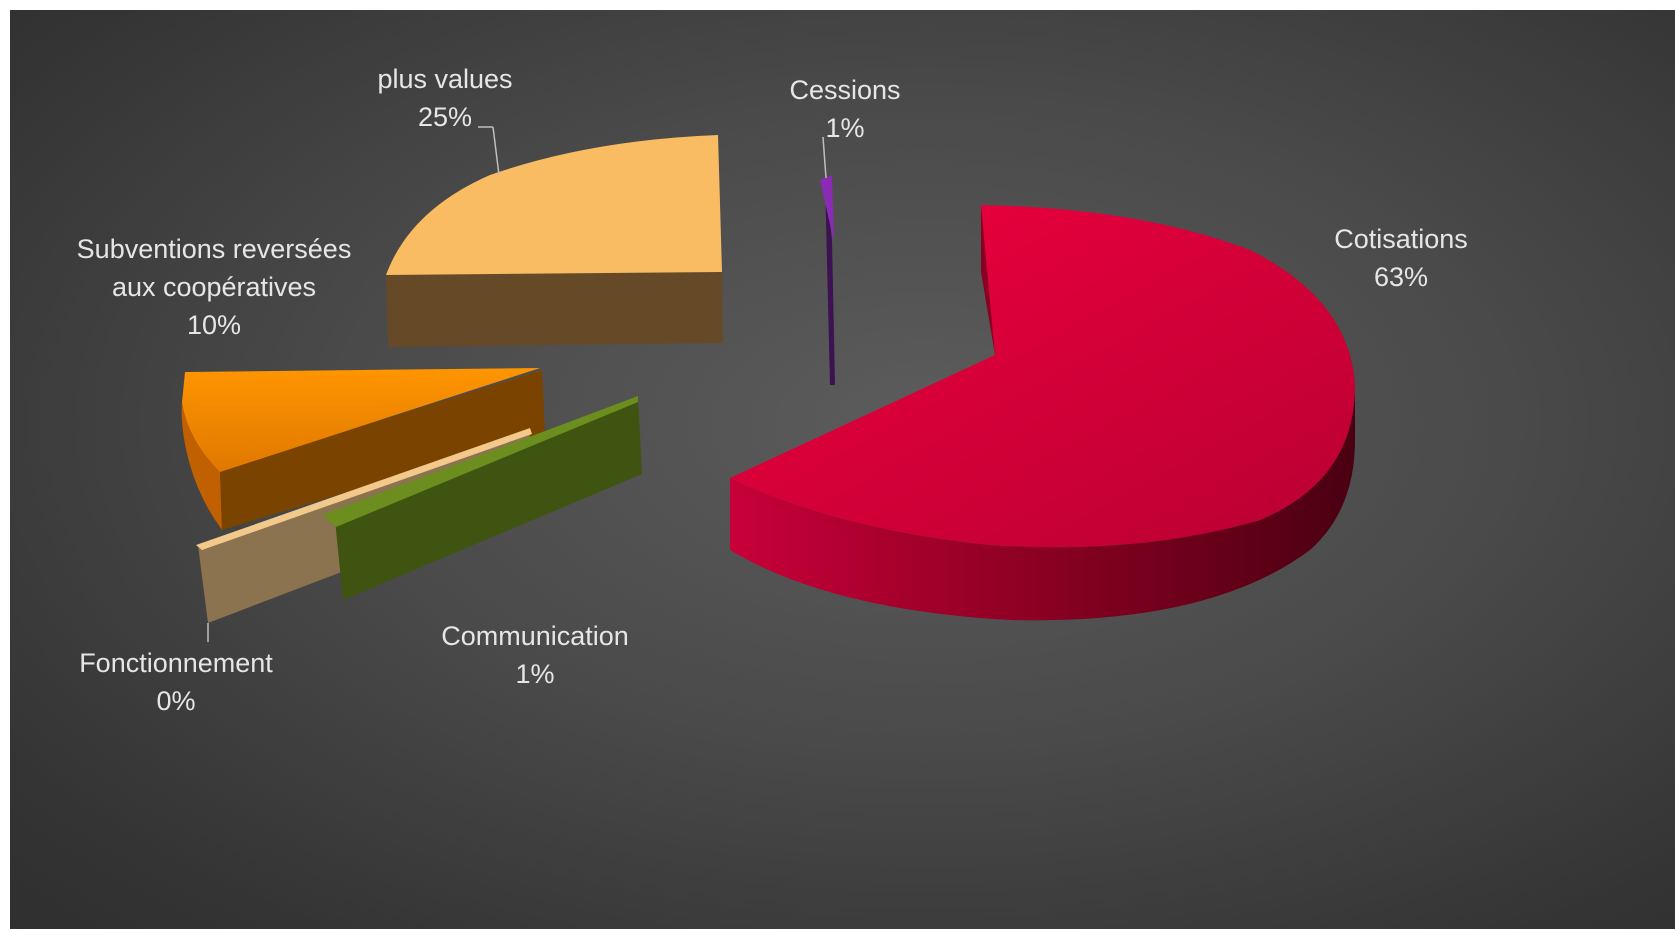  Describe the element at coordinates (445, 117) in the screenshot. I see `label-plus-values-pct: 25%` at that location.